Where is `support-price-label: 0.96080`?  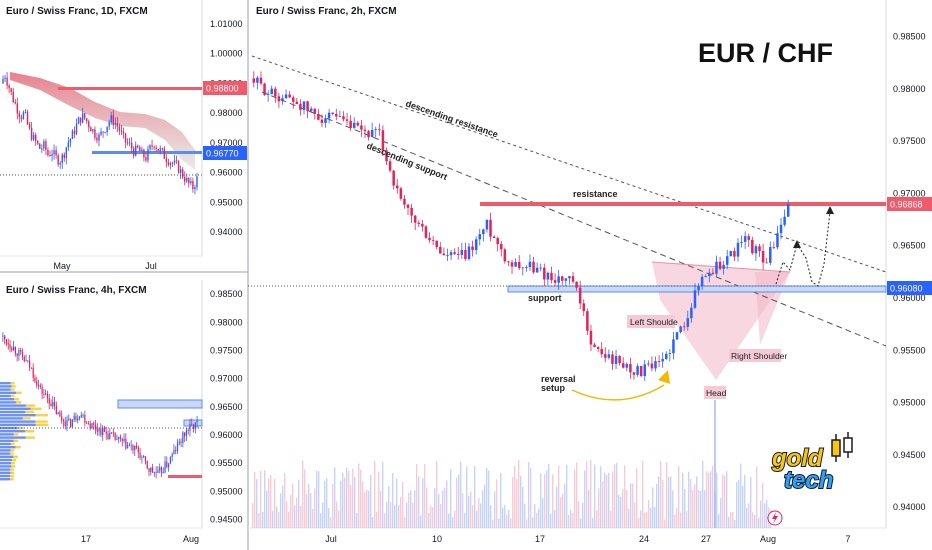 support-price-label: 0.96080 is located at coordinates (906, 289).